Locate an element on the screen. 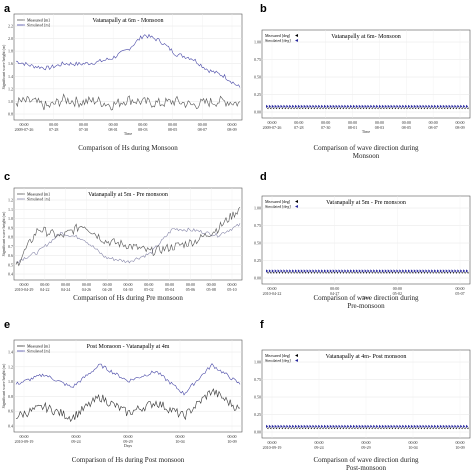 Image resolution: width=474 pixels, height=476 pixels. x-tick-label: 10-09 is located at coordinates (231, 441).